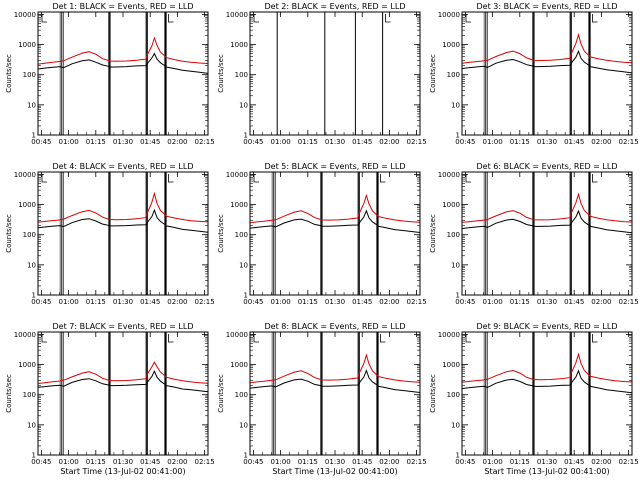 The image size is (640, 480). Describe the element at coordinates (335, 326) in the screenshot. I see `panel-title: Det 8: BLACK = Events, RED = LLD` at that location.